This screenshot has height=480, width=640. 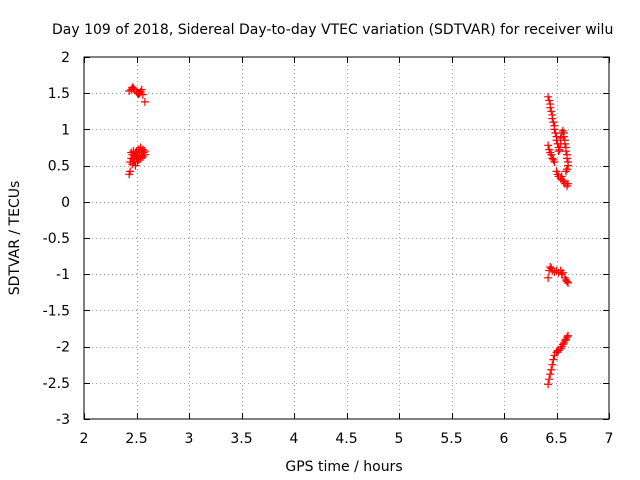 I want to click on y-tick-label: 2, so click(x=65, y=58).